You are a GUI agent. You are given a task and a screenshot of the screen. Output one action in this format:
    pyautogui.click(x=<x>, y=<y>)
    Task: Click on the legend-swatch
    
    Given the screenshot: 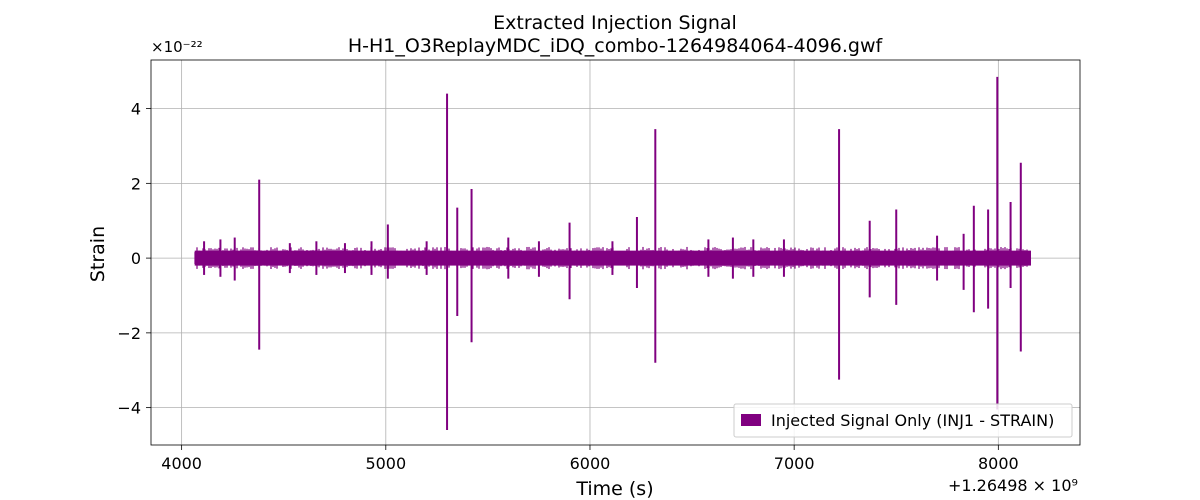 What is the action you would take?
    pyautogui.click(x=751, y=420)
    